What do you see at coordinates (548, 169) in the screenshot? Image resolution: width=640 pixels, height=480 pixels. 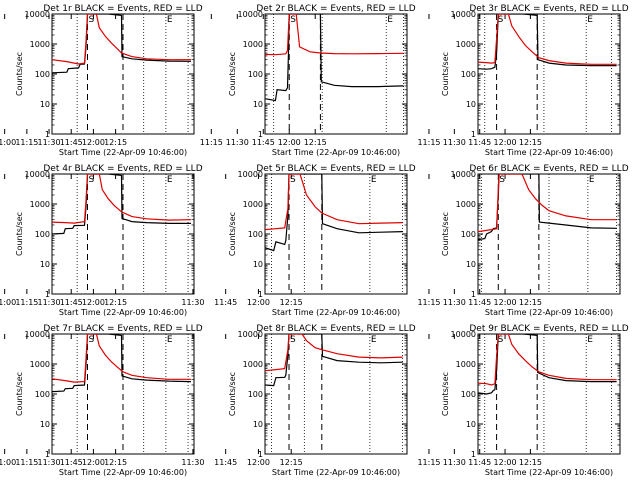 I see `panel-title: Det 6r BLACK = Events, RED = LLD` at bounding box center [548, 169].